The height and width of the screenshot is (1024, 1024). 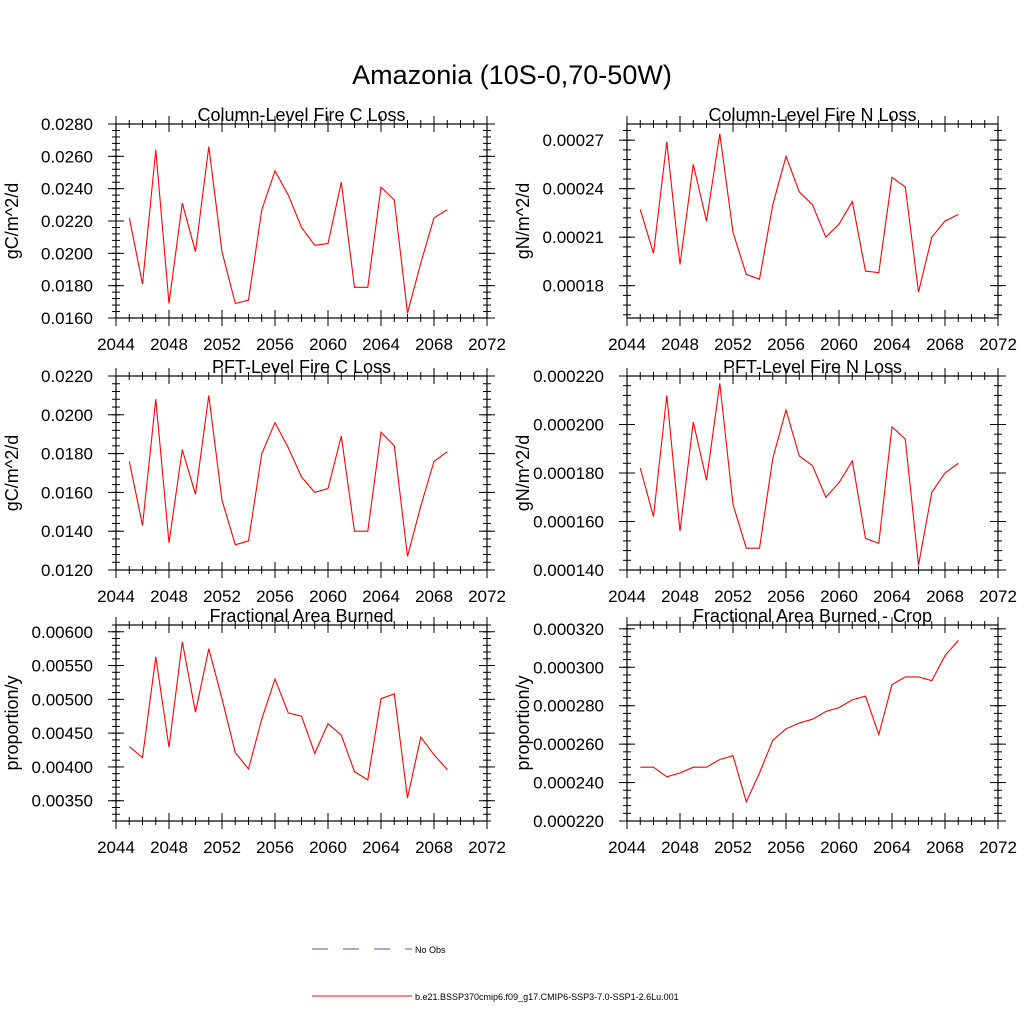 I want to click on panel-title: PFT-Level Fire N Loss, so click(x=812, y=367).